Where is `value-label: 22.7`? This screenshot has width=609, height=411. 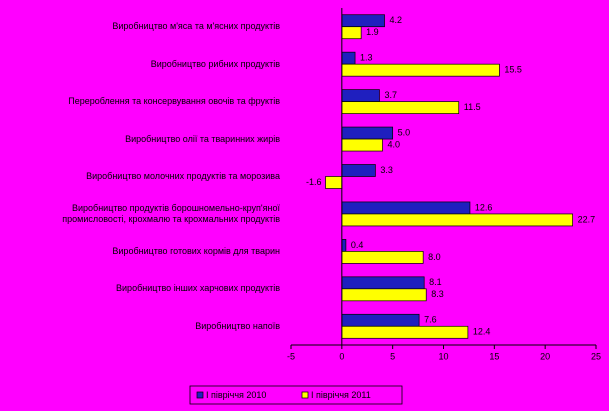
value-label: 22.7 is located at coordinates (587, 219).